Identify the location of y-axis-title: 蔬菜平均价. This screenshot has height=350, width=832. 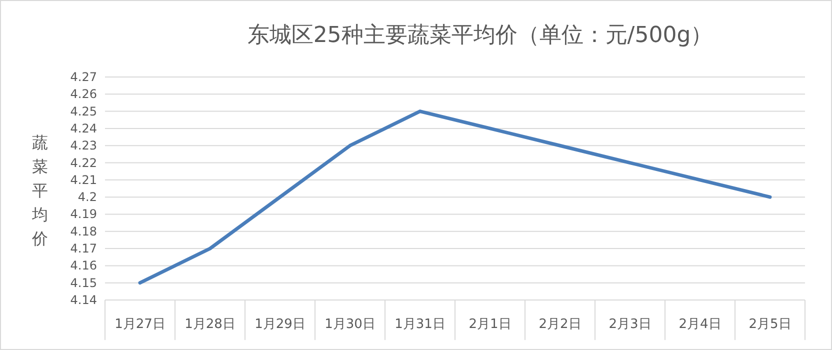
(39, 190).